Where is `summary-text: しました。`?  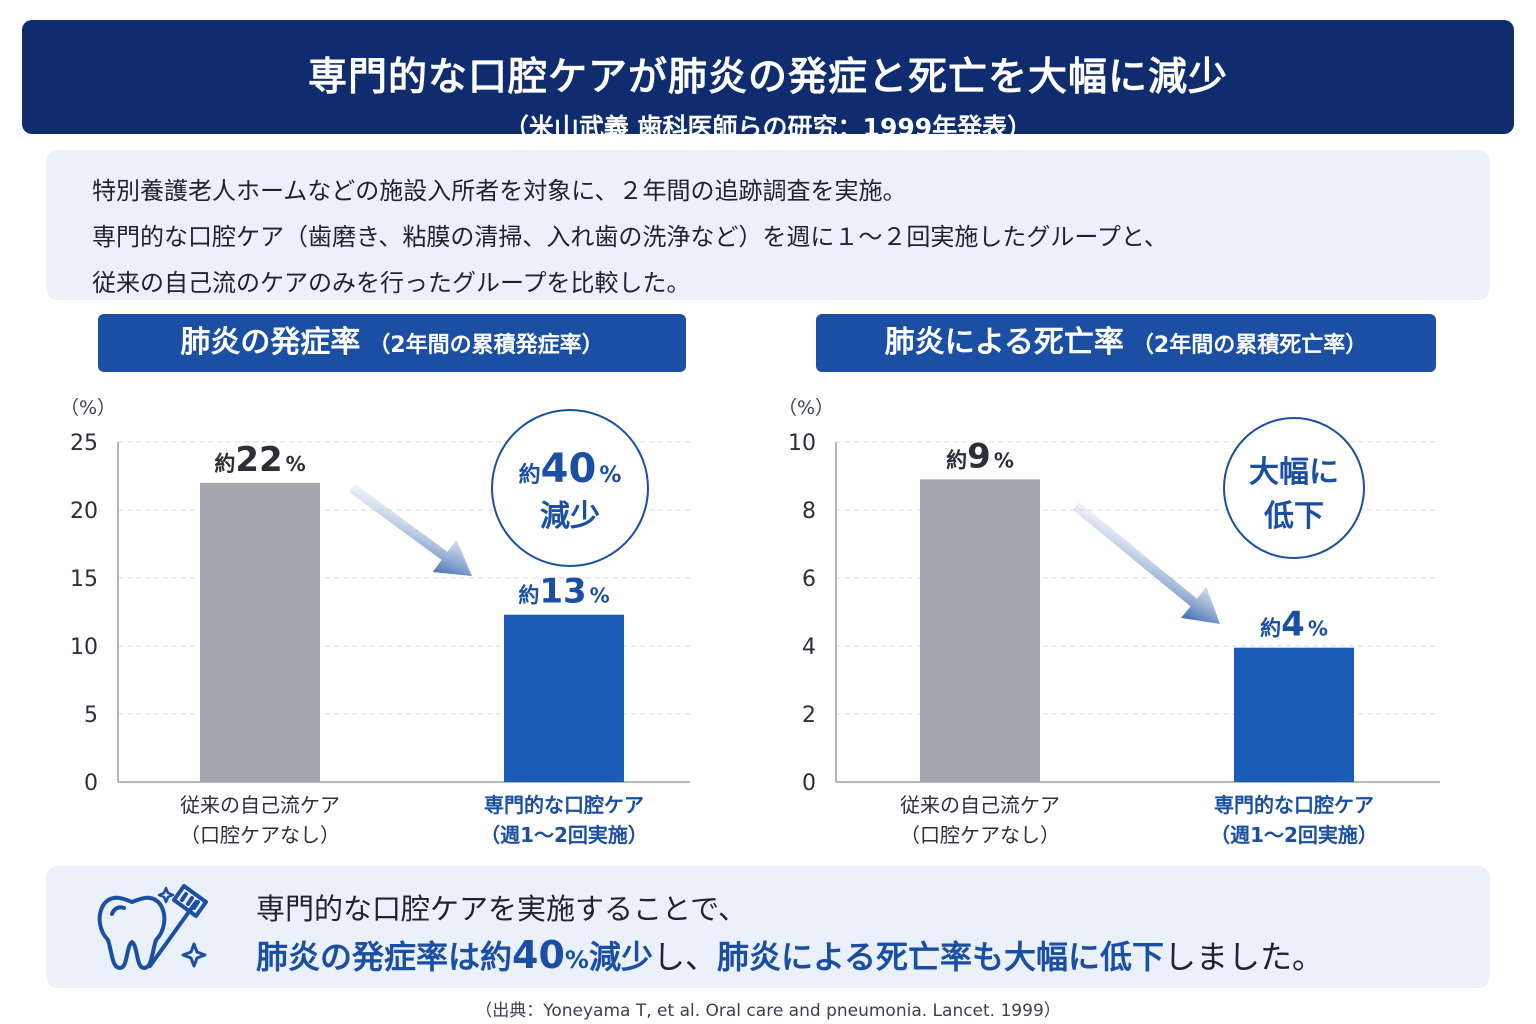 summary-text: しました。 is located at coordinates (1244, 957).